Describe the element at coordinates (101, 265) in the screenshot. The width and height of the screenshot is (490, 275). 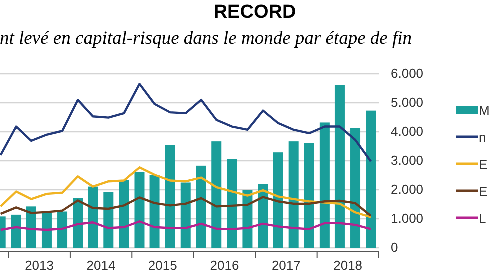
I see `x-tick-label: 2014` at that location.